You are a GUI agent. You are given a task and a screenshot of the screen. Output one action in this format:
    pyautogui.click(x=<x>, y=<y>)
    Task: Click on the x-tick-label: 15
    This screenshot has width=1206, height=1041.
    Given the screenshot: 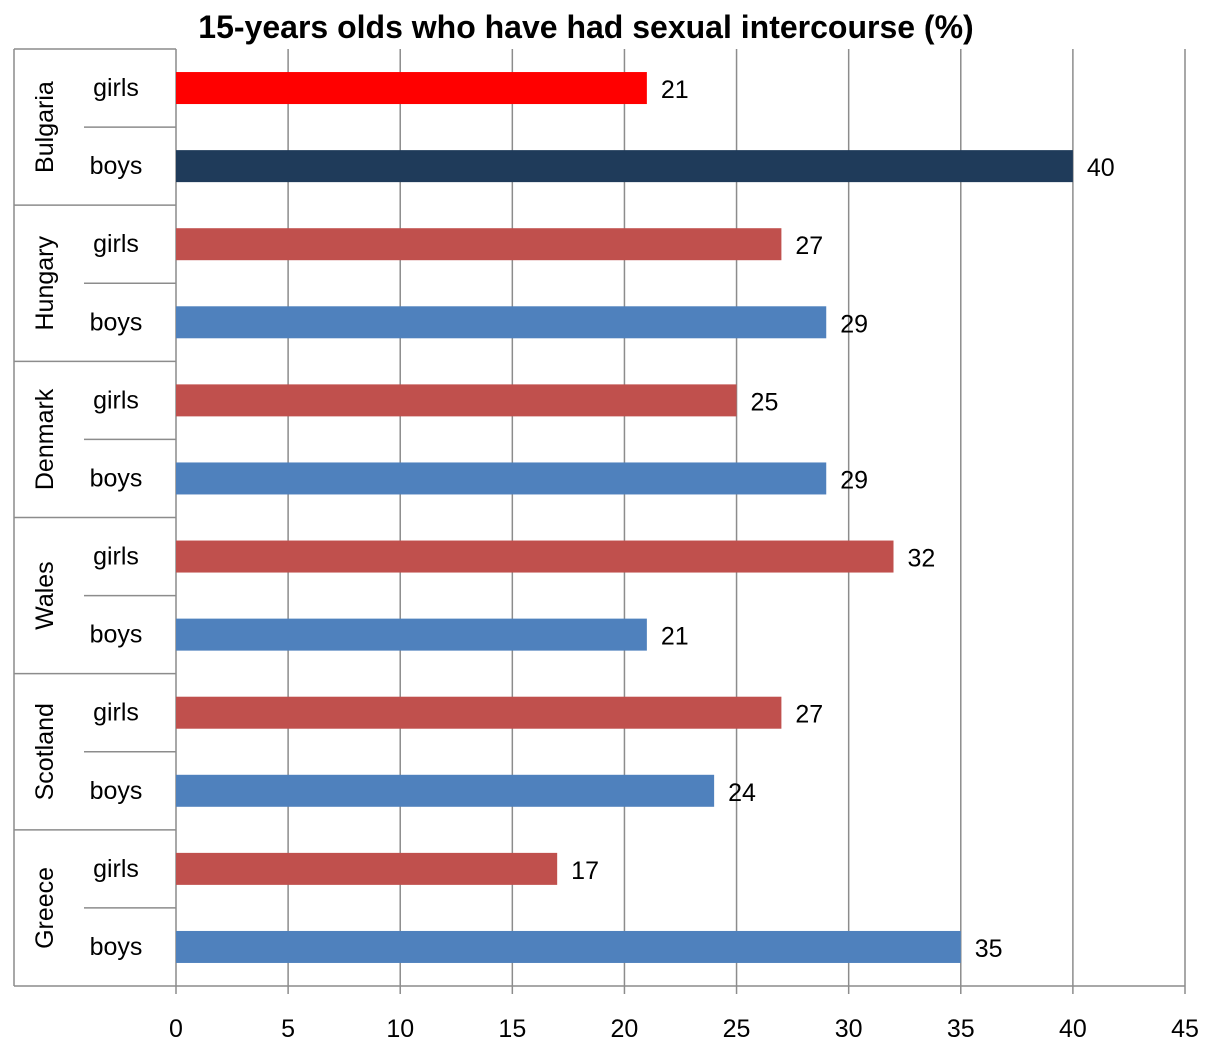 What is the action you would take?
    pyautogui.click(x=512, y=1028)
    